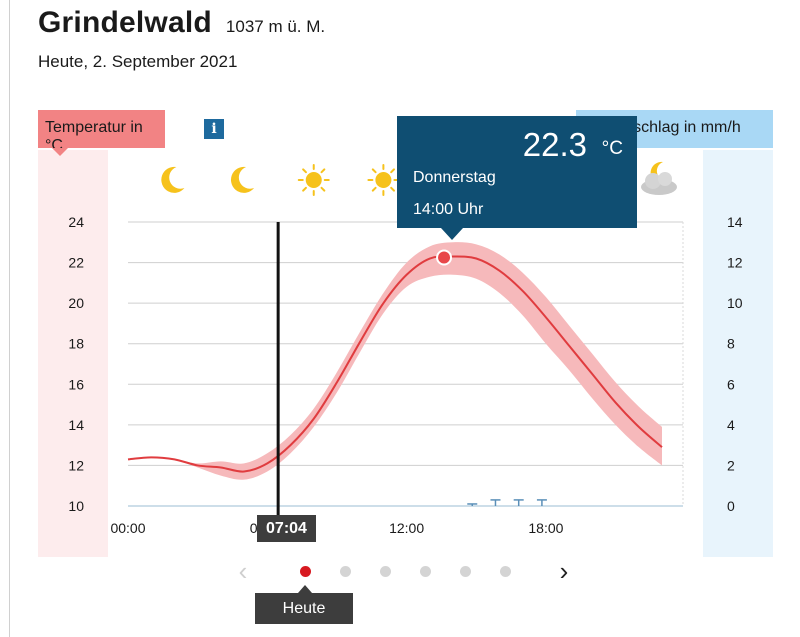 The image size is (800, 637). What do you see at coordinates (735, 303) in the screenshot?
I see `right-tick-label: 10` at bounding box center [735, 303].